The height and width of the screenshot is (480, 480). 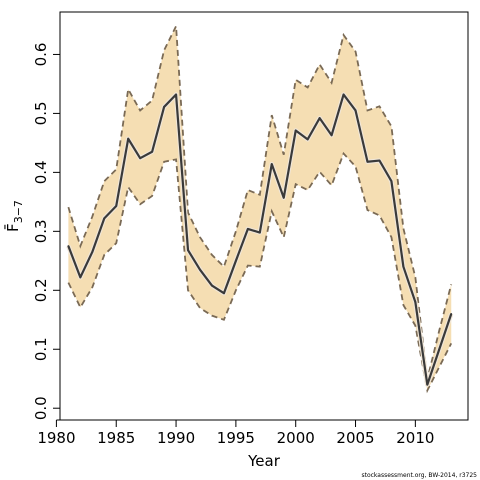 I want to click on x-axis-title: Year, so click(x=264, y=461).